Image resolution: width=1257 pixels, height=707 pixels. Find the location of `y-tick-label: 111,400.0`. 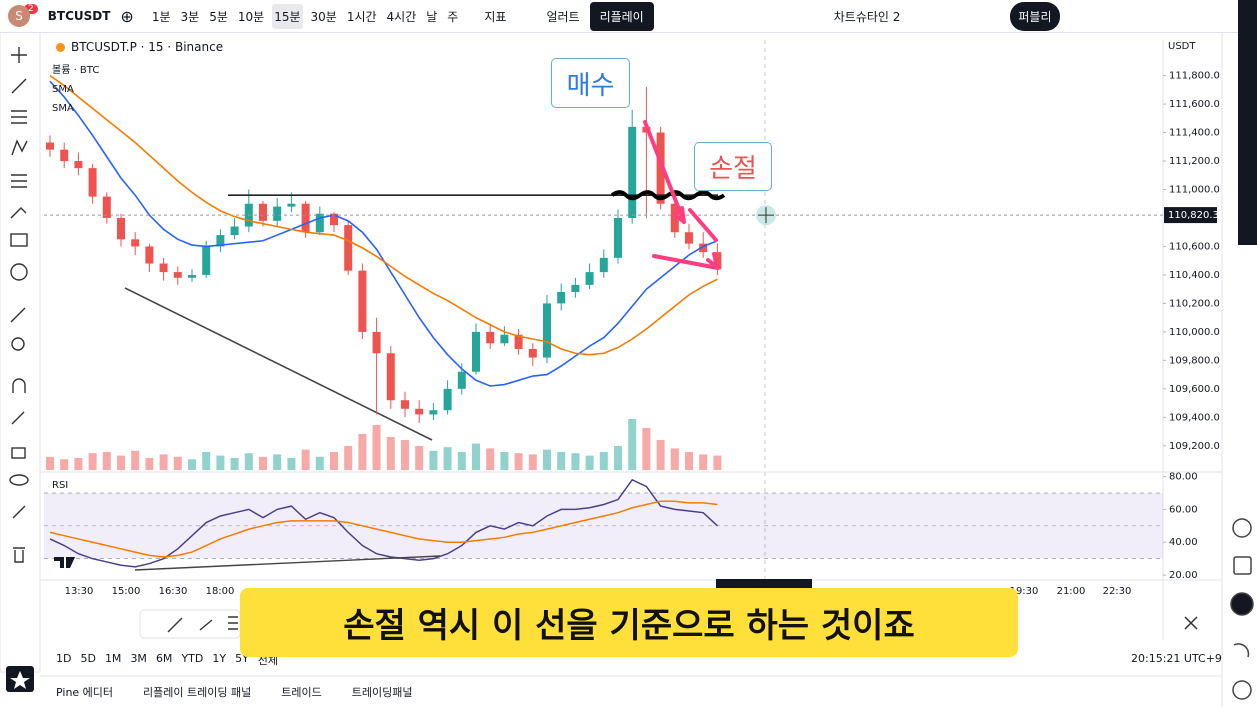

y-tick-label: 111,400.0 is located at coordinates (1194, 133).